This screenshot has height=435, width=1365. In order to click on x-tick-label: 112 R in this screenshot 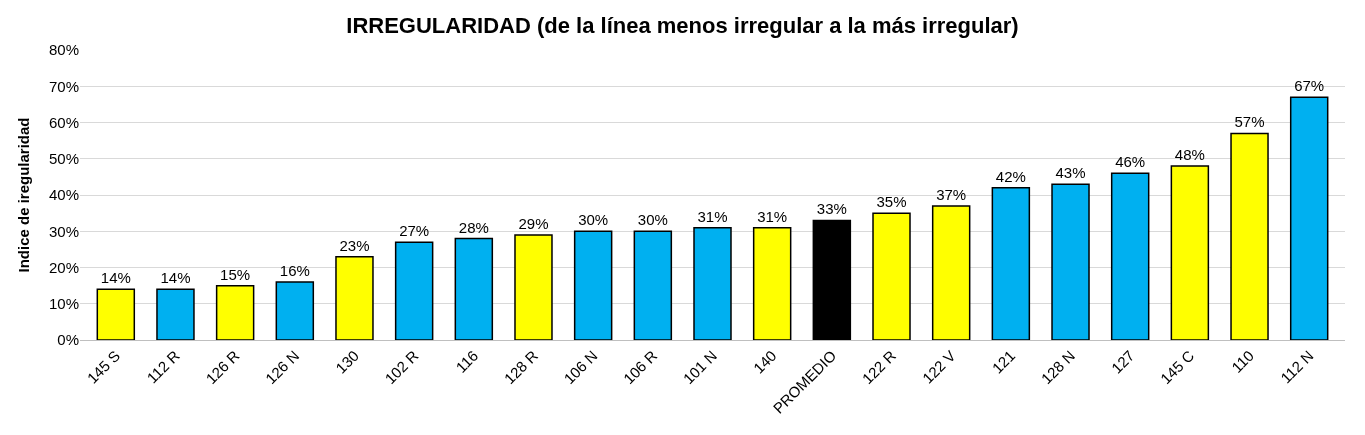, I will do `click(163, 366)`.